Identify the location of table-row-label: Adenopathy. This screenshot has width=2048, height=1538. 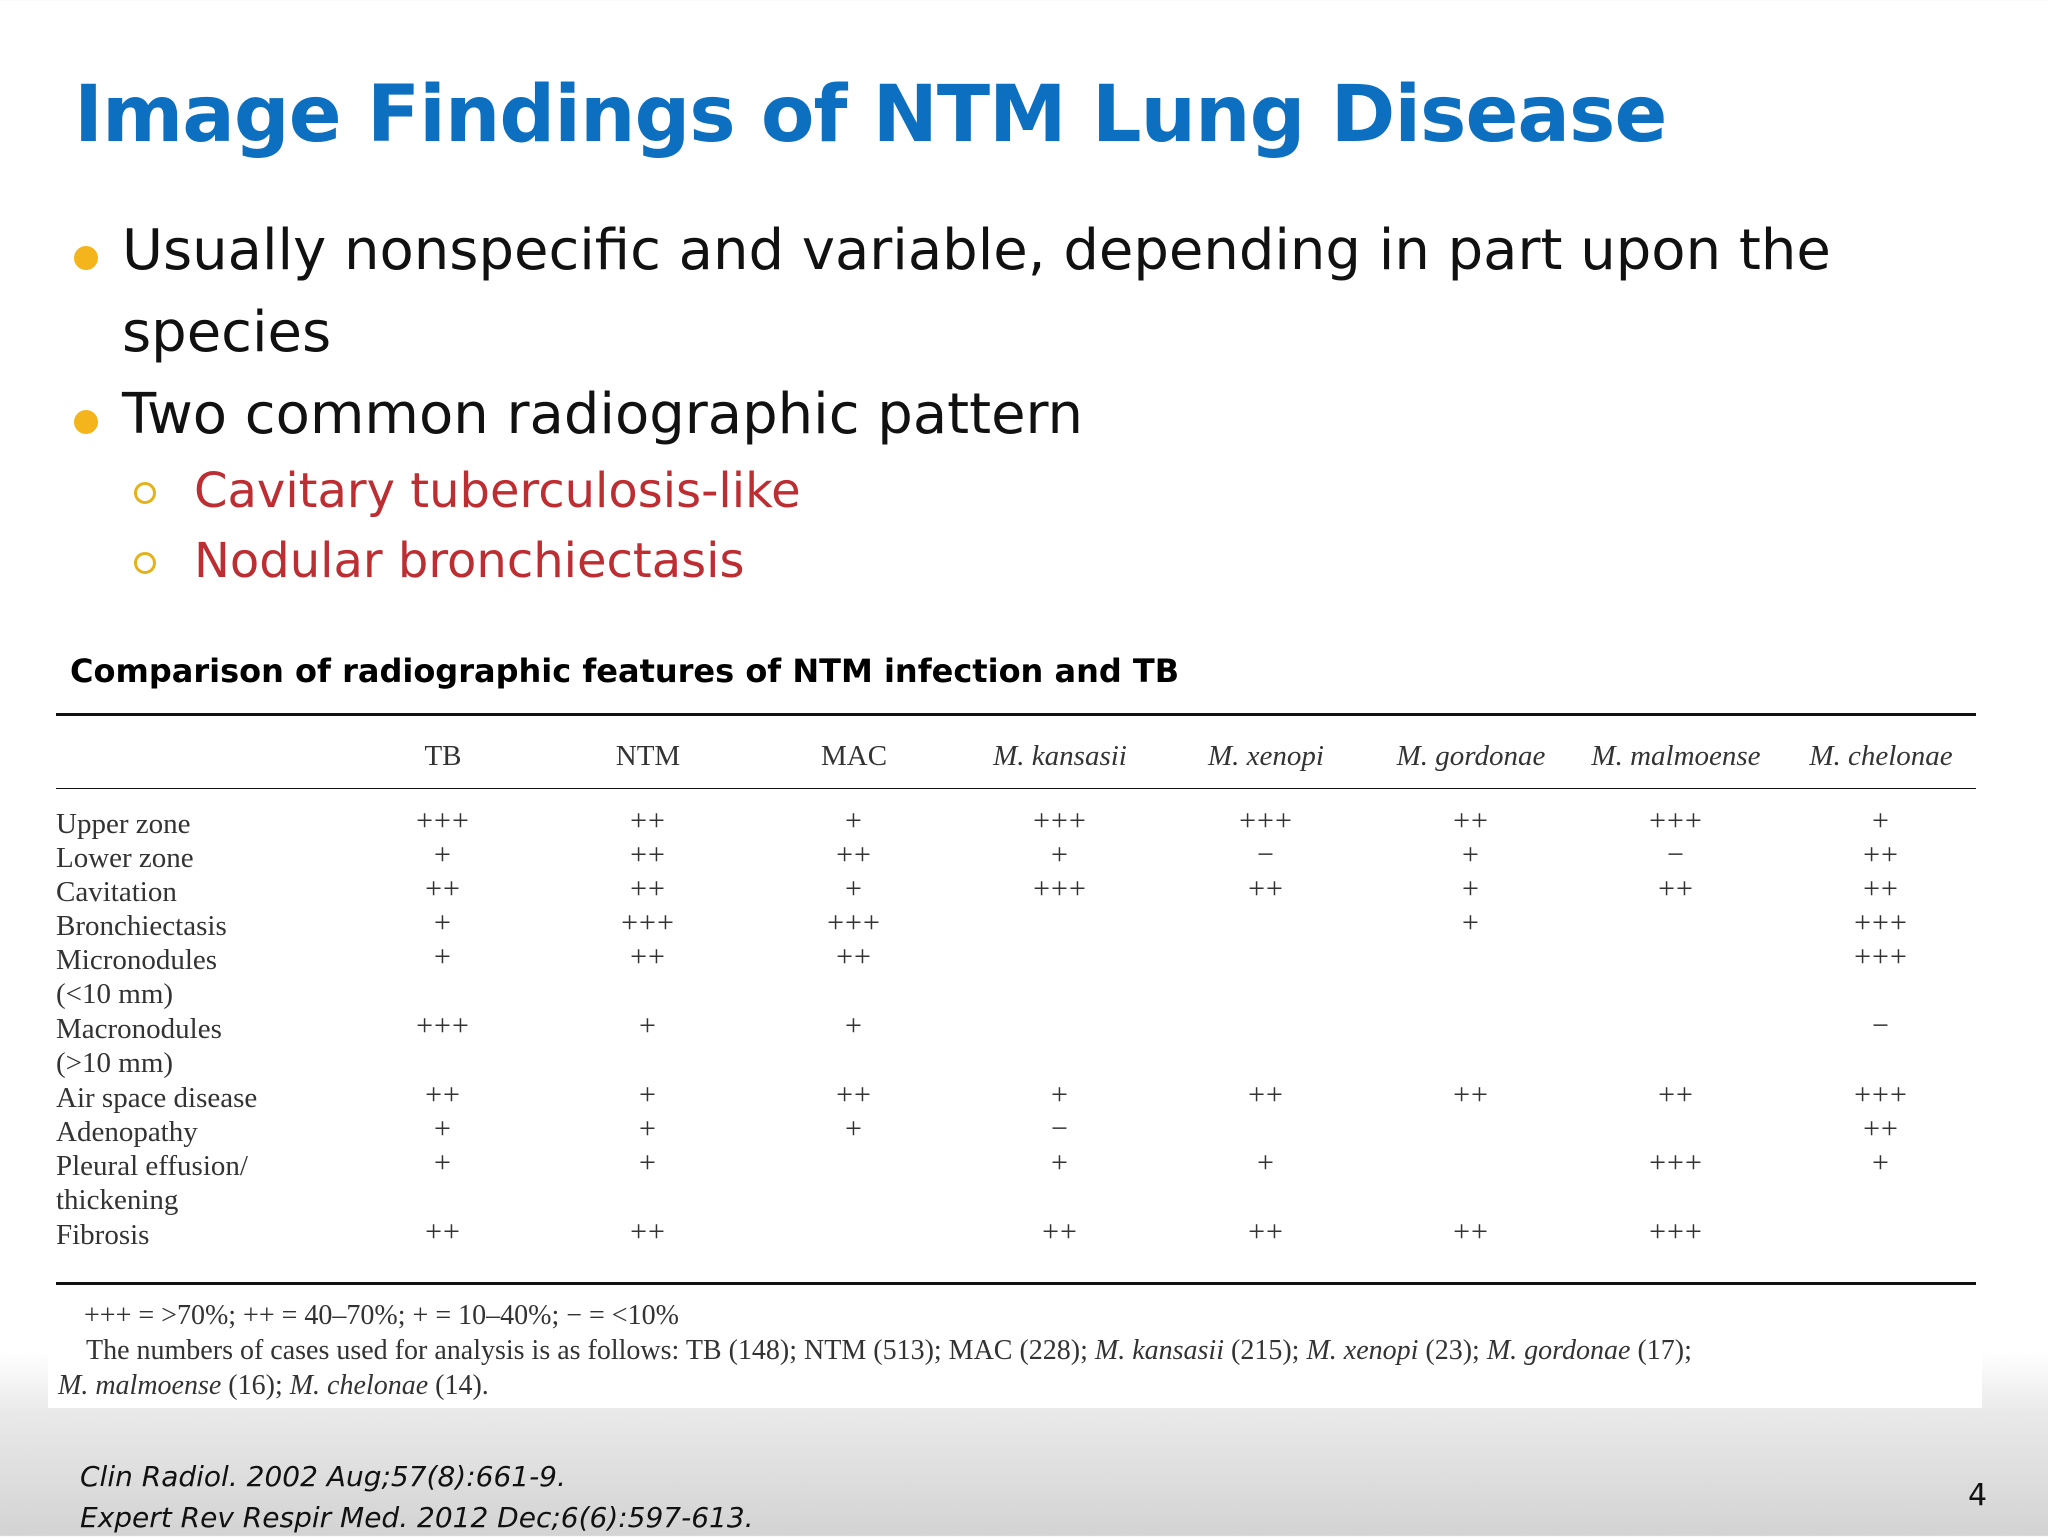
(127, 1132).